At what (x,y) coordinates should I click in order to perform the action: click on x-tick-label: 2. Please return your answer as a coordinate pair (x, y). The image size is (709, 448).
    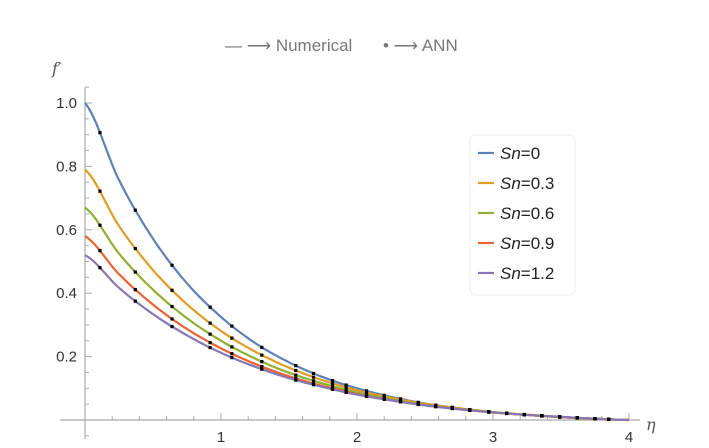
    Looking at the image, I should click on (357, 437).